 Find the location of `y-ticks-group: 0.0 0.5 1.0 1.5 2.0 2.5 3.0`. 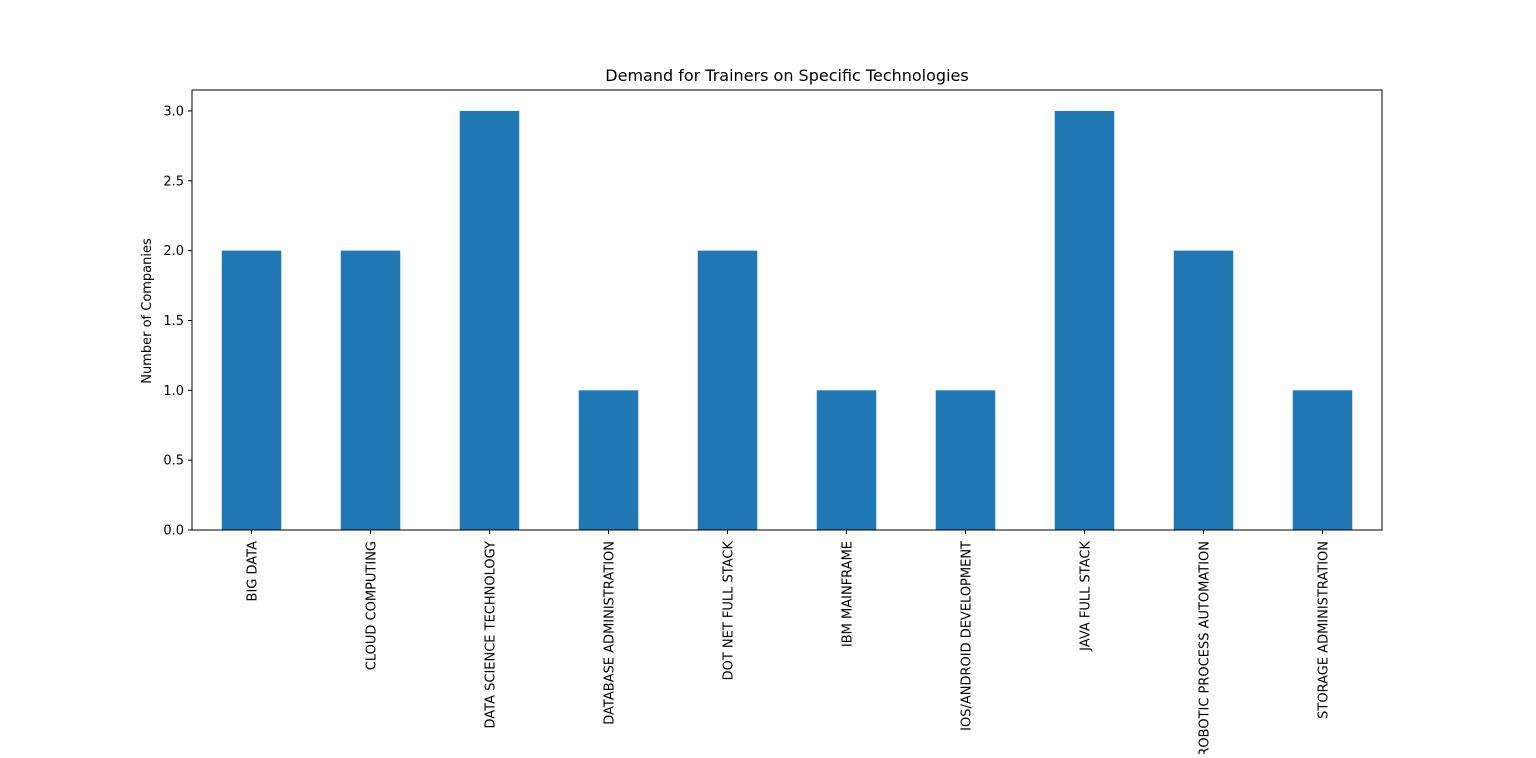

y-ticks-group: 0.0 0.5 1.0 1.5 2.0 2.5 3.0 is located at coordinates (177, 321).